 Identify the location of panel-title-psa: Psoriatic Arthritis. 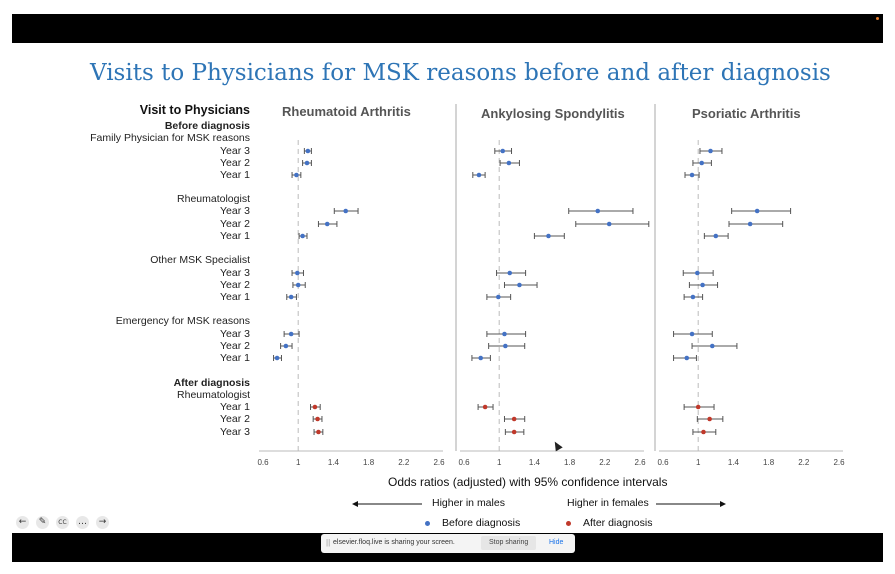
(746, 113).